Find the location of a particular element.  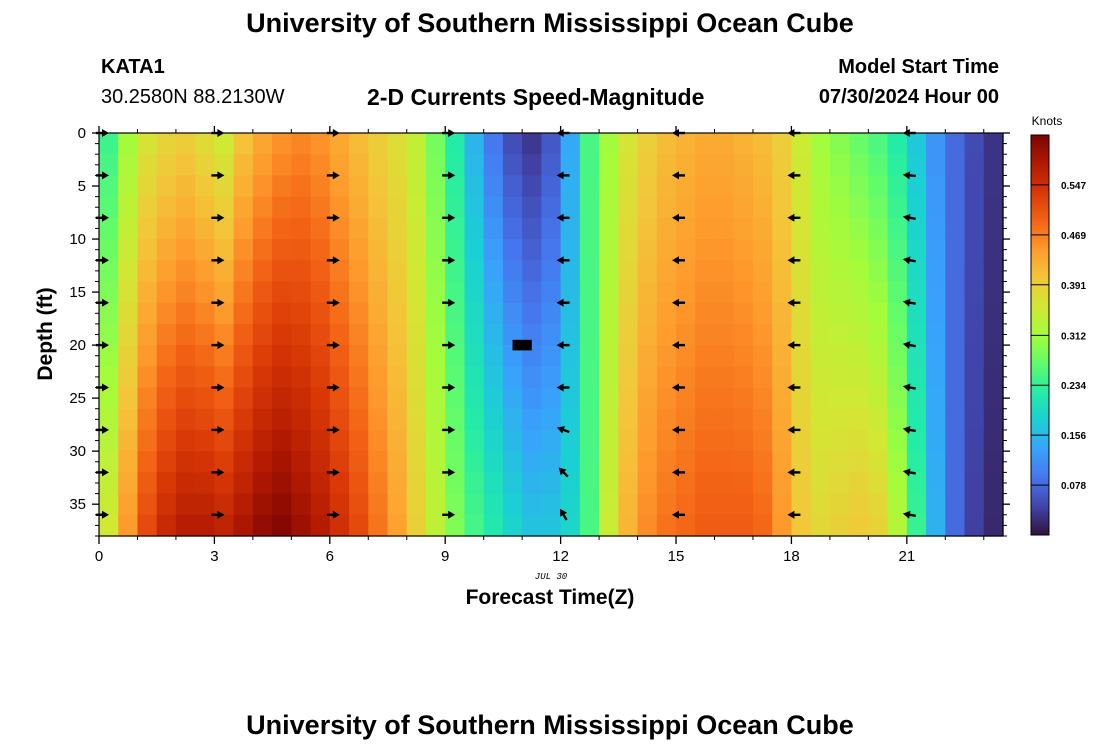

y-tick-label: 5 is located at coordinates (82, 186).